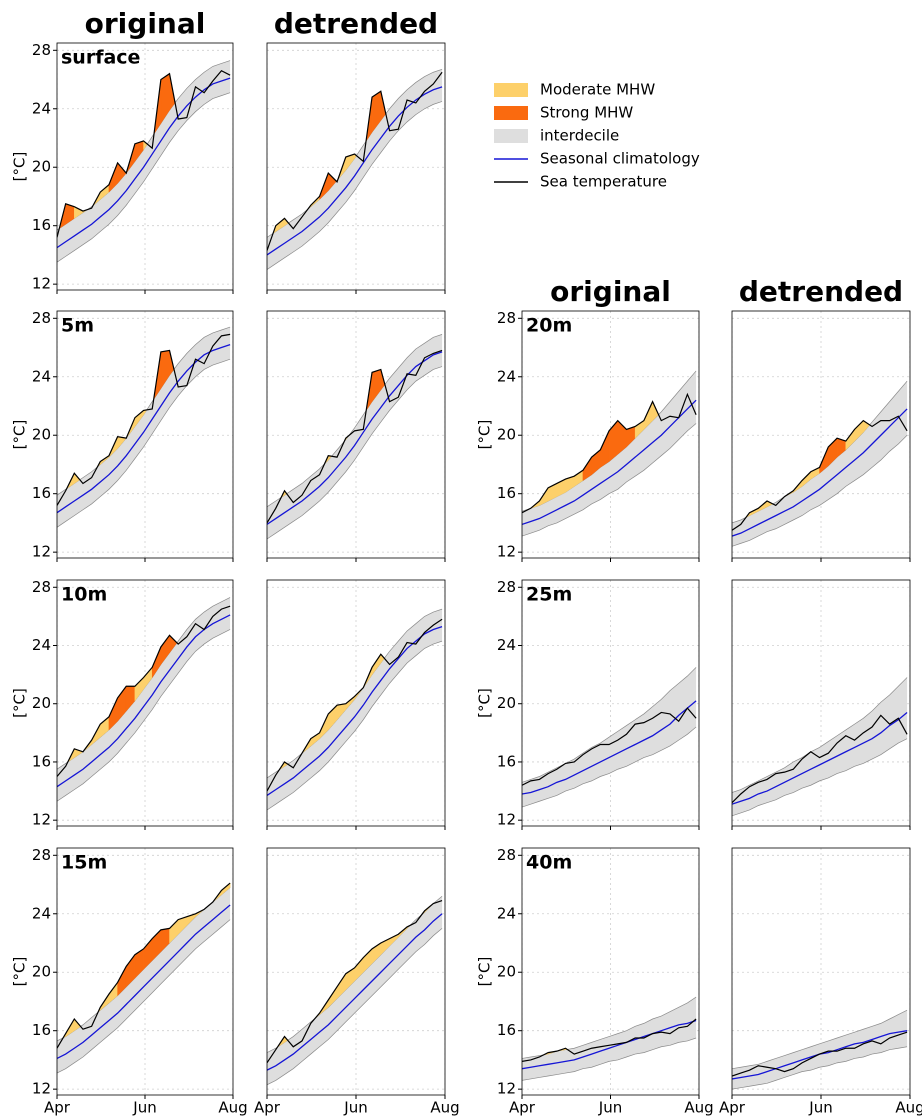 The width and height of the screenshot is (922, 1117). I want to click on panel: 10m 12 16 20 24 28 [°C], so click(122, 704).